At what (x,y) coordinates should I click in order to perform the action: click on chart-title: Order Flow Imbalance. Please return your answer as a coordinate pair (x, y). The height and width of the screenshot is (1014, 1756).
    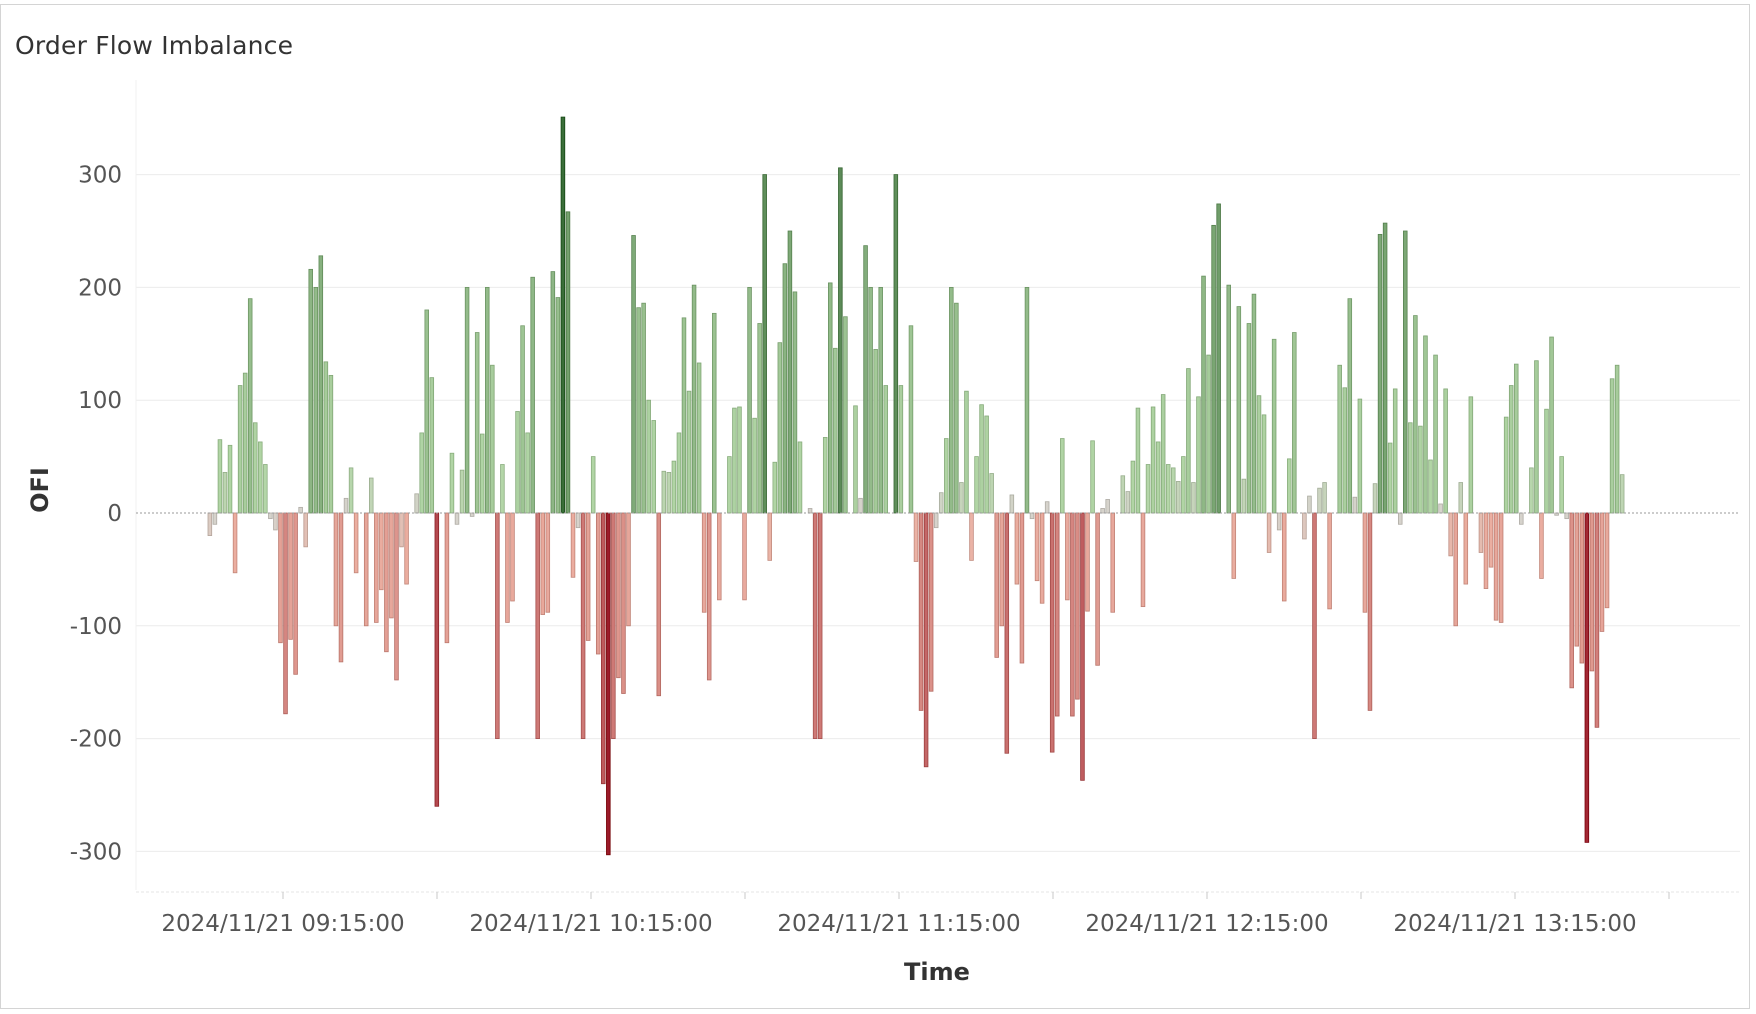
    Looking at the image, I should click on (154, 45).